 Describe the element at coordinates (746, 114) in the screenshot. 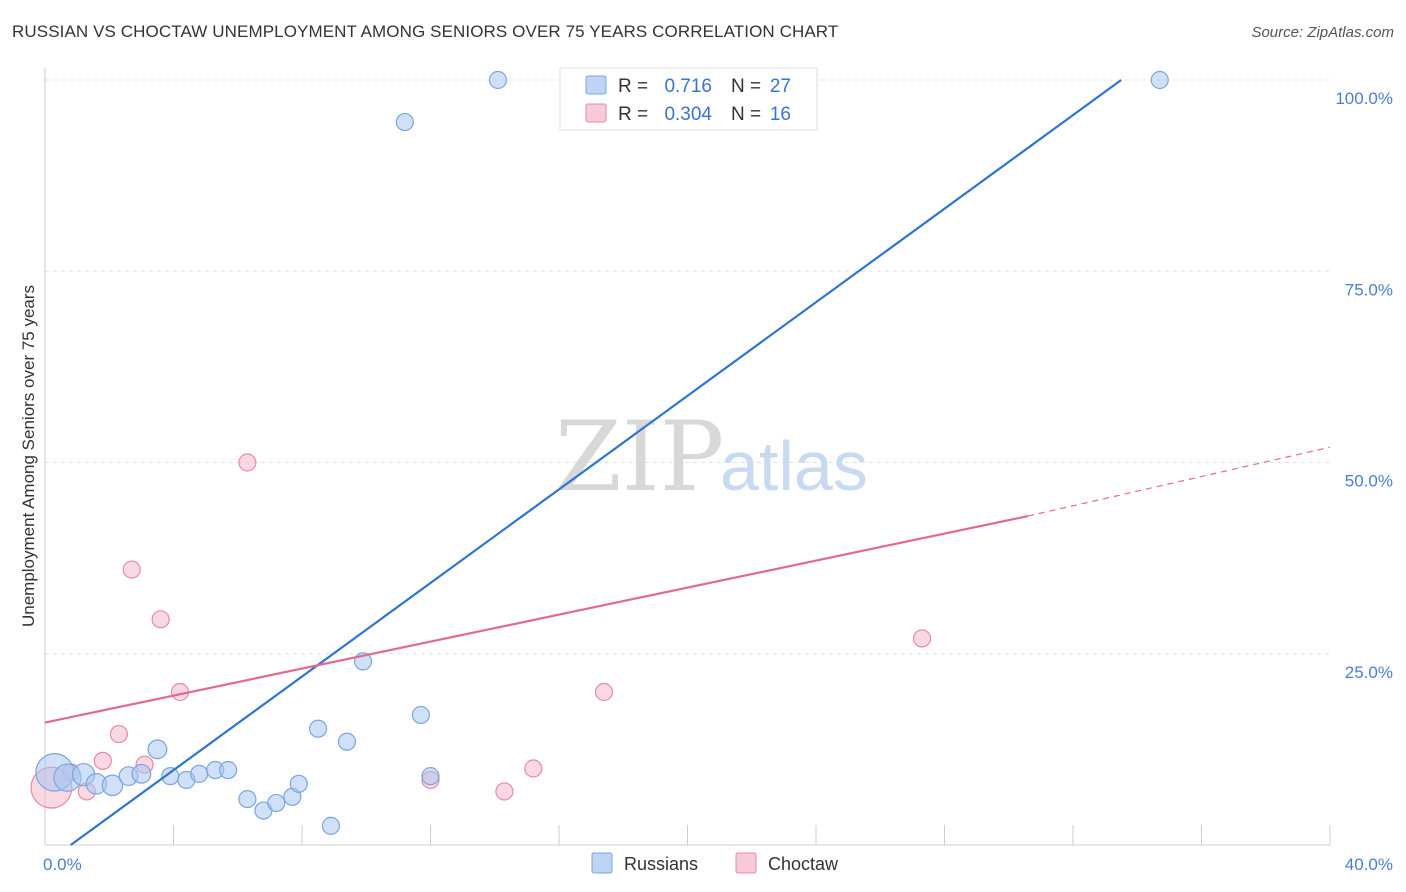

I see `legend-n-label-choctaw: N =` at that location.